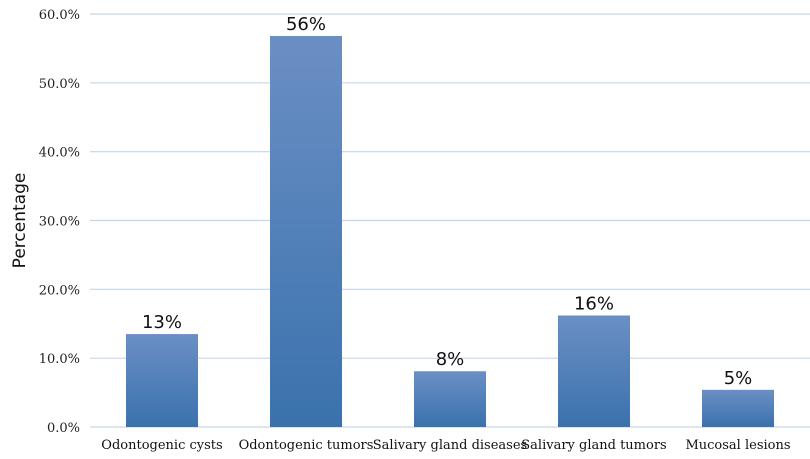 The width and height of the screenshot is (810, 459). Describe the element at coordinates (737, 445) in the screenshot. I see `x-tick-label: Mucosal lesions` at that location.